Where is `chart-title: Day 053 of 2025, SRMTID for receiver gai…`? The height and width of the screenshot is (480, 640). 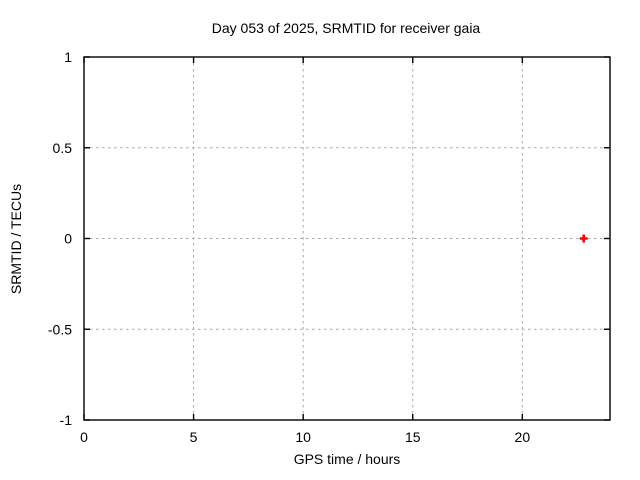
chart-title: Day 053 of 2025, SRMTID for receiver gai… is located at coordinates (346, 28).